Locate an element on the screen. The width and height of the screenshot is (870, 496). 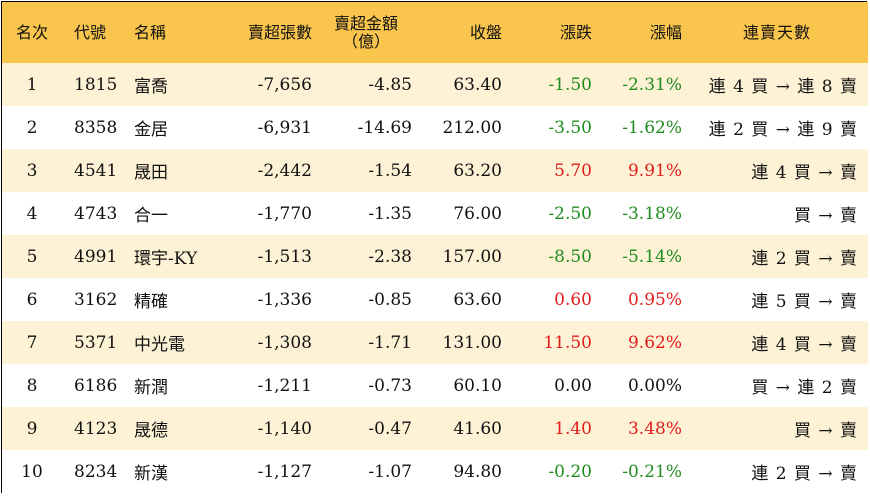
rank-cell: 1 is located at coordinates (32, 84).